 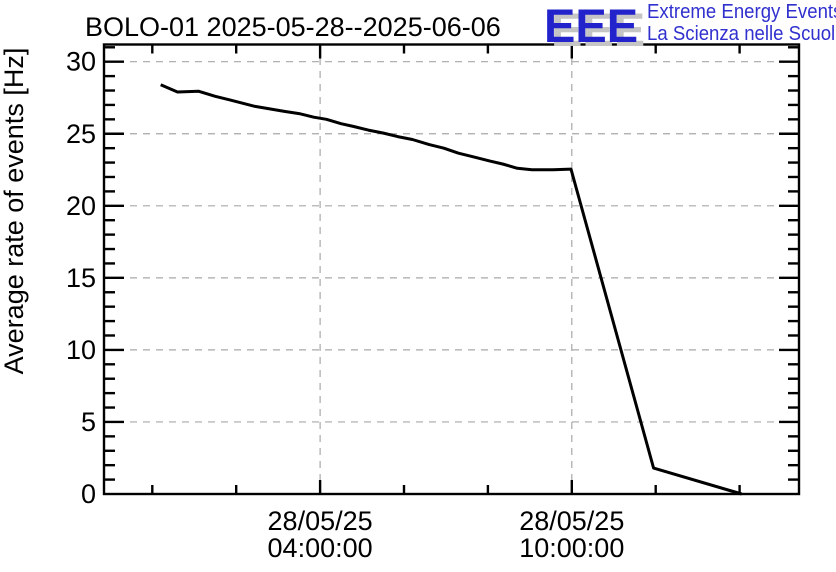 What do you see at coordinates (88, 494) in the screenshot?
I see `y-tick-label: 0` at bounding box center [88, 494].